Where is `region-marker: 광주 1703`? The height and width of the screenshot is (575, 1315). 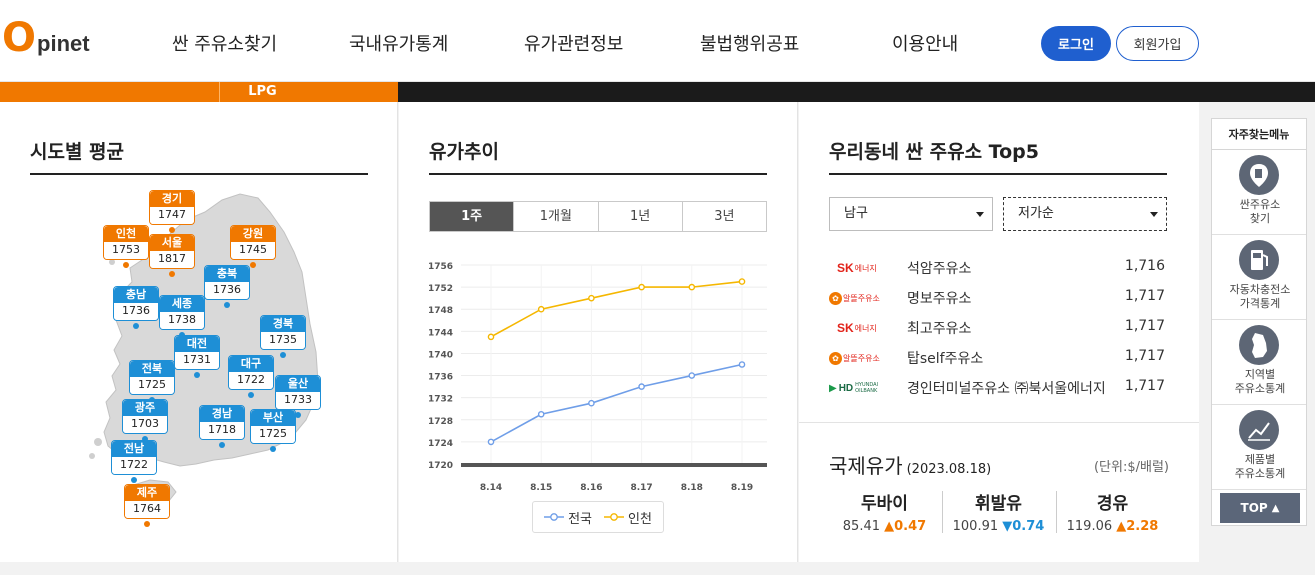 region-marker: 광주 1703 is located at coordinates (145, 416).